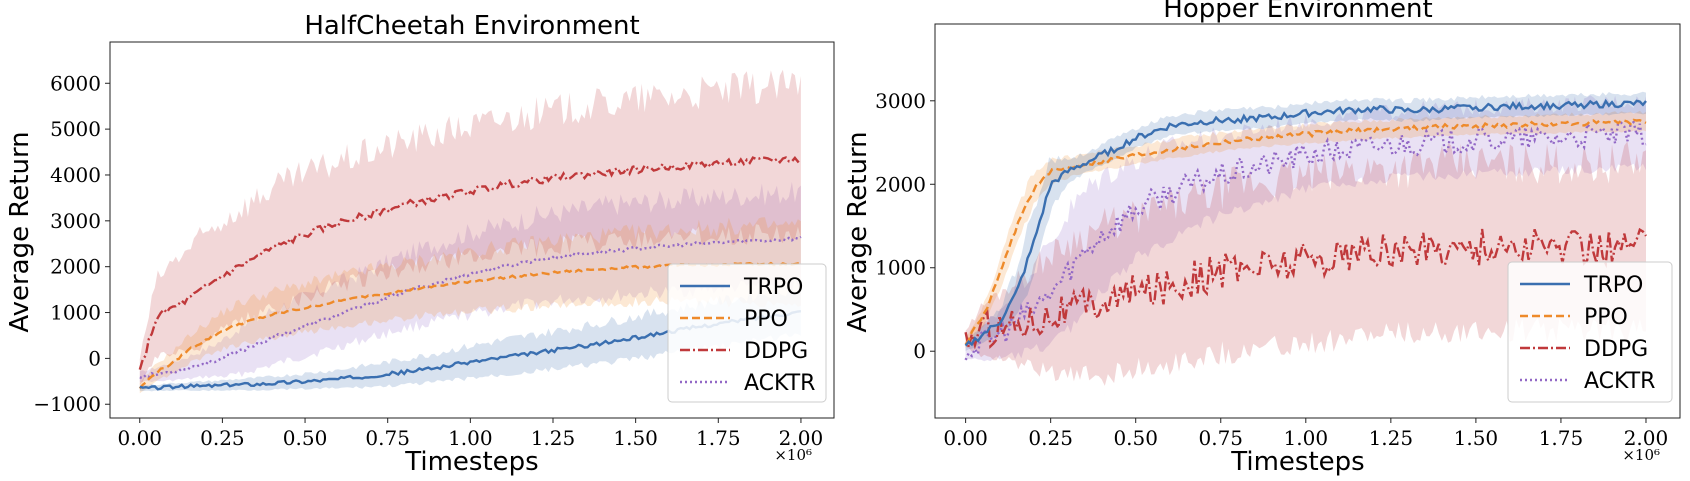 The height and width of the screenshot is (481, 1690). I want to click on acktr-line, so click(470, 307).